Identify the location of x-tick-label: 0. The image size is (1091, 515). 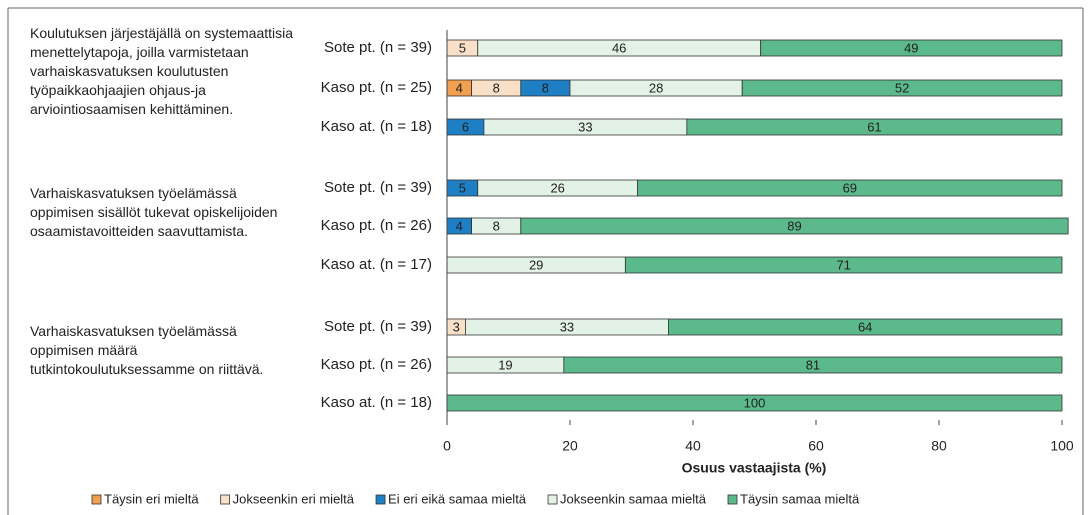
(447, 446).